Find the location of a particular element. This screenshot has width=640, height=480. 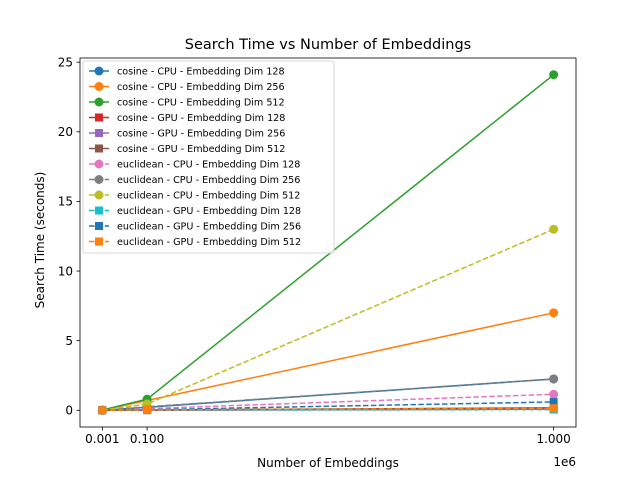

legend-entry: cosine - GPU - Embedding Dim 256 is located at coordinates (187, 134).